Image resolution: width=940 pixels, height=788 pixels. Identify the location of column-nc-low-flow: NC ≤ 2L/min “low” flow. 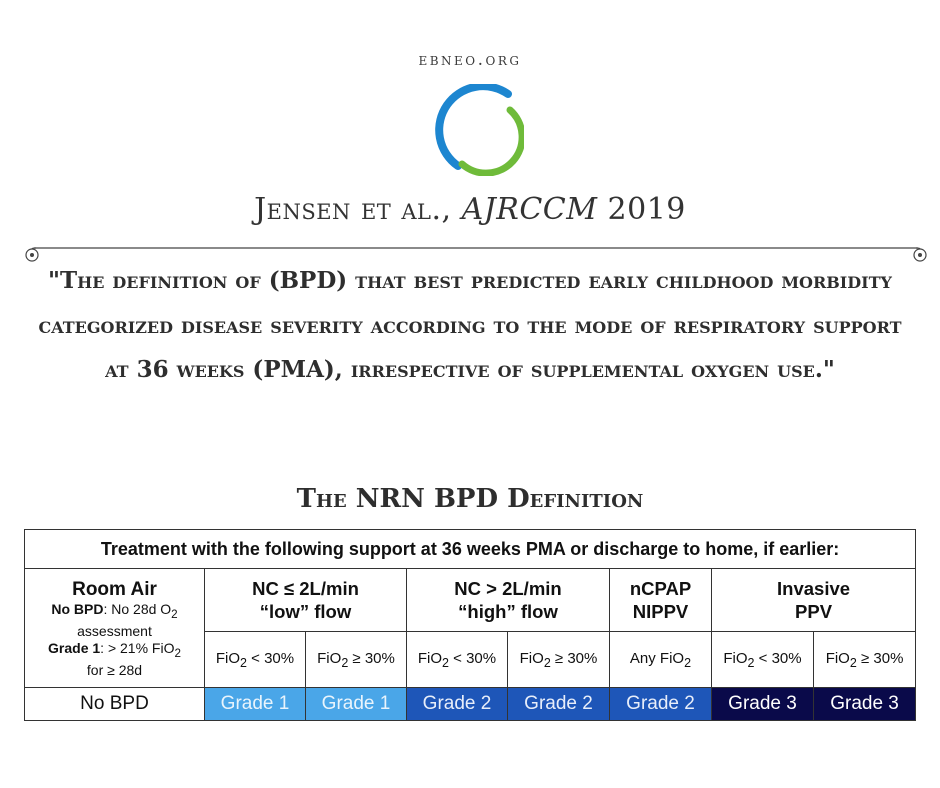
(305, 600).